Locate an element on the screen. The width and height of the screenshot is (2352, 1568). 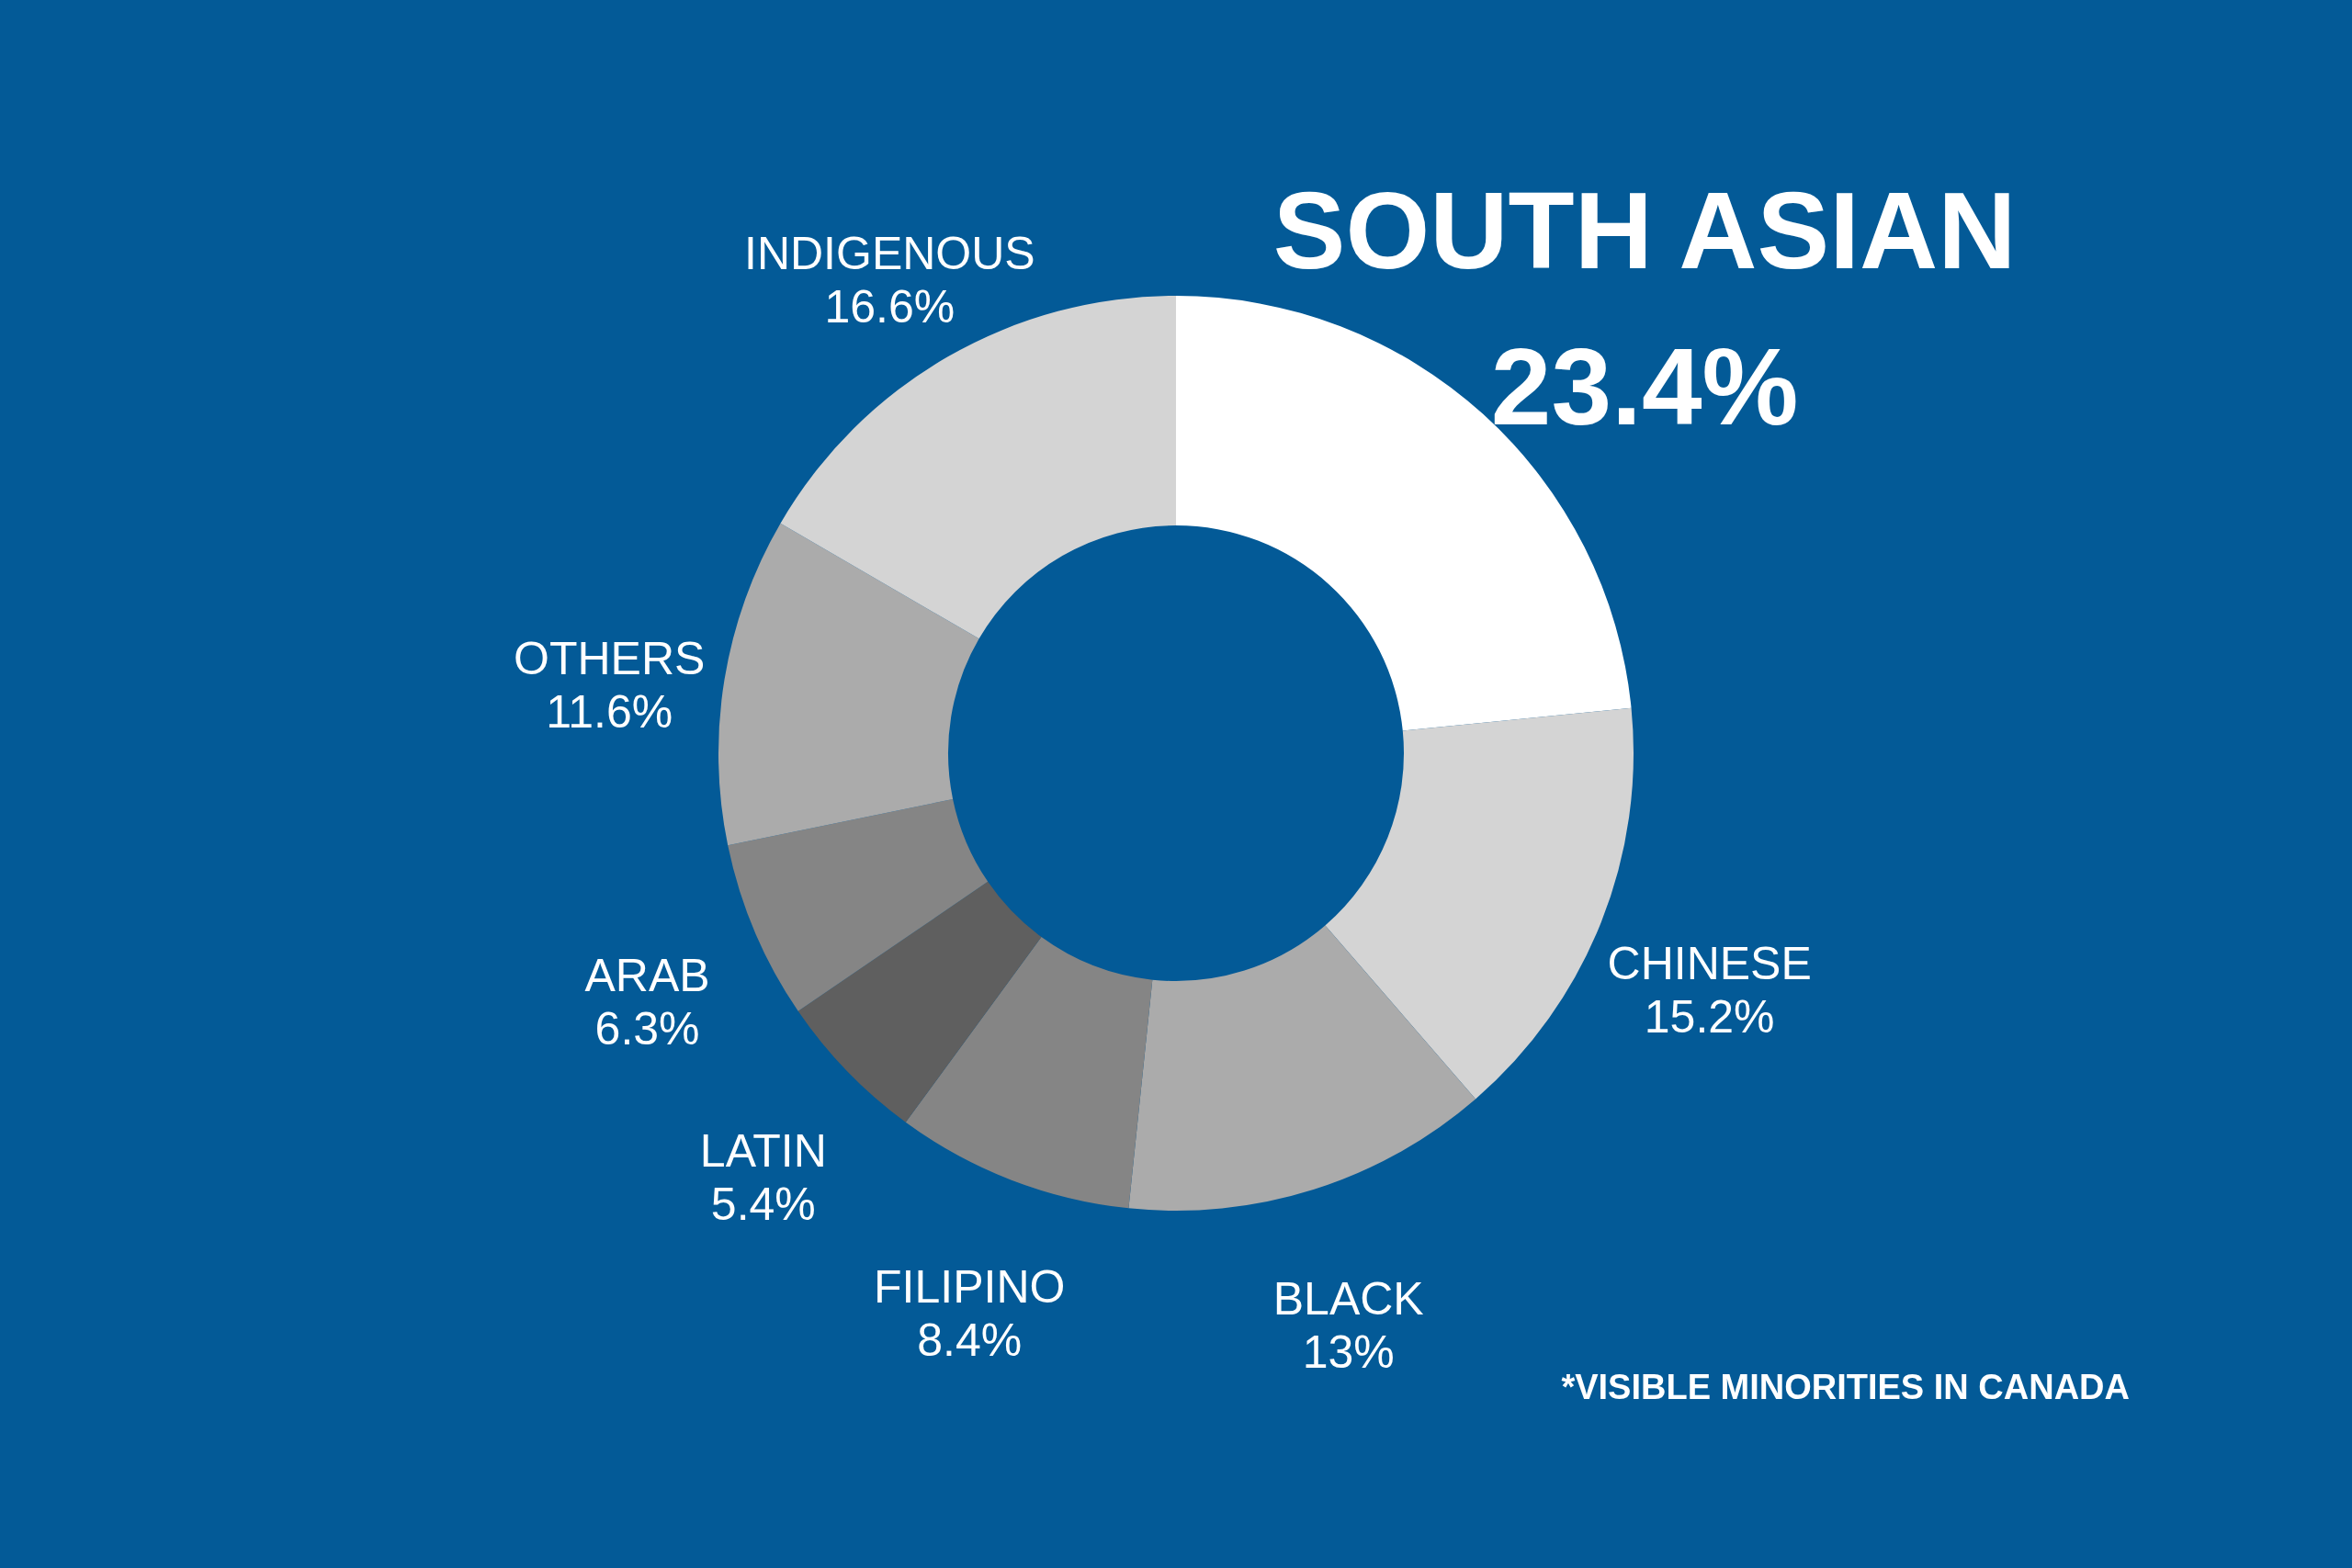
data-label: 13% is located at coordinates (1348, 1353).